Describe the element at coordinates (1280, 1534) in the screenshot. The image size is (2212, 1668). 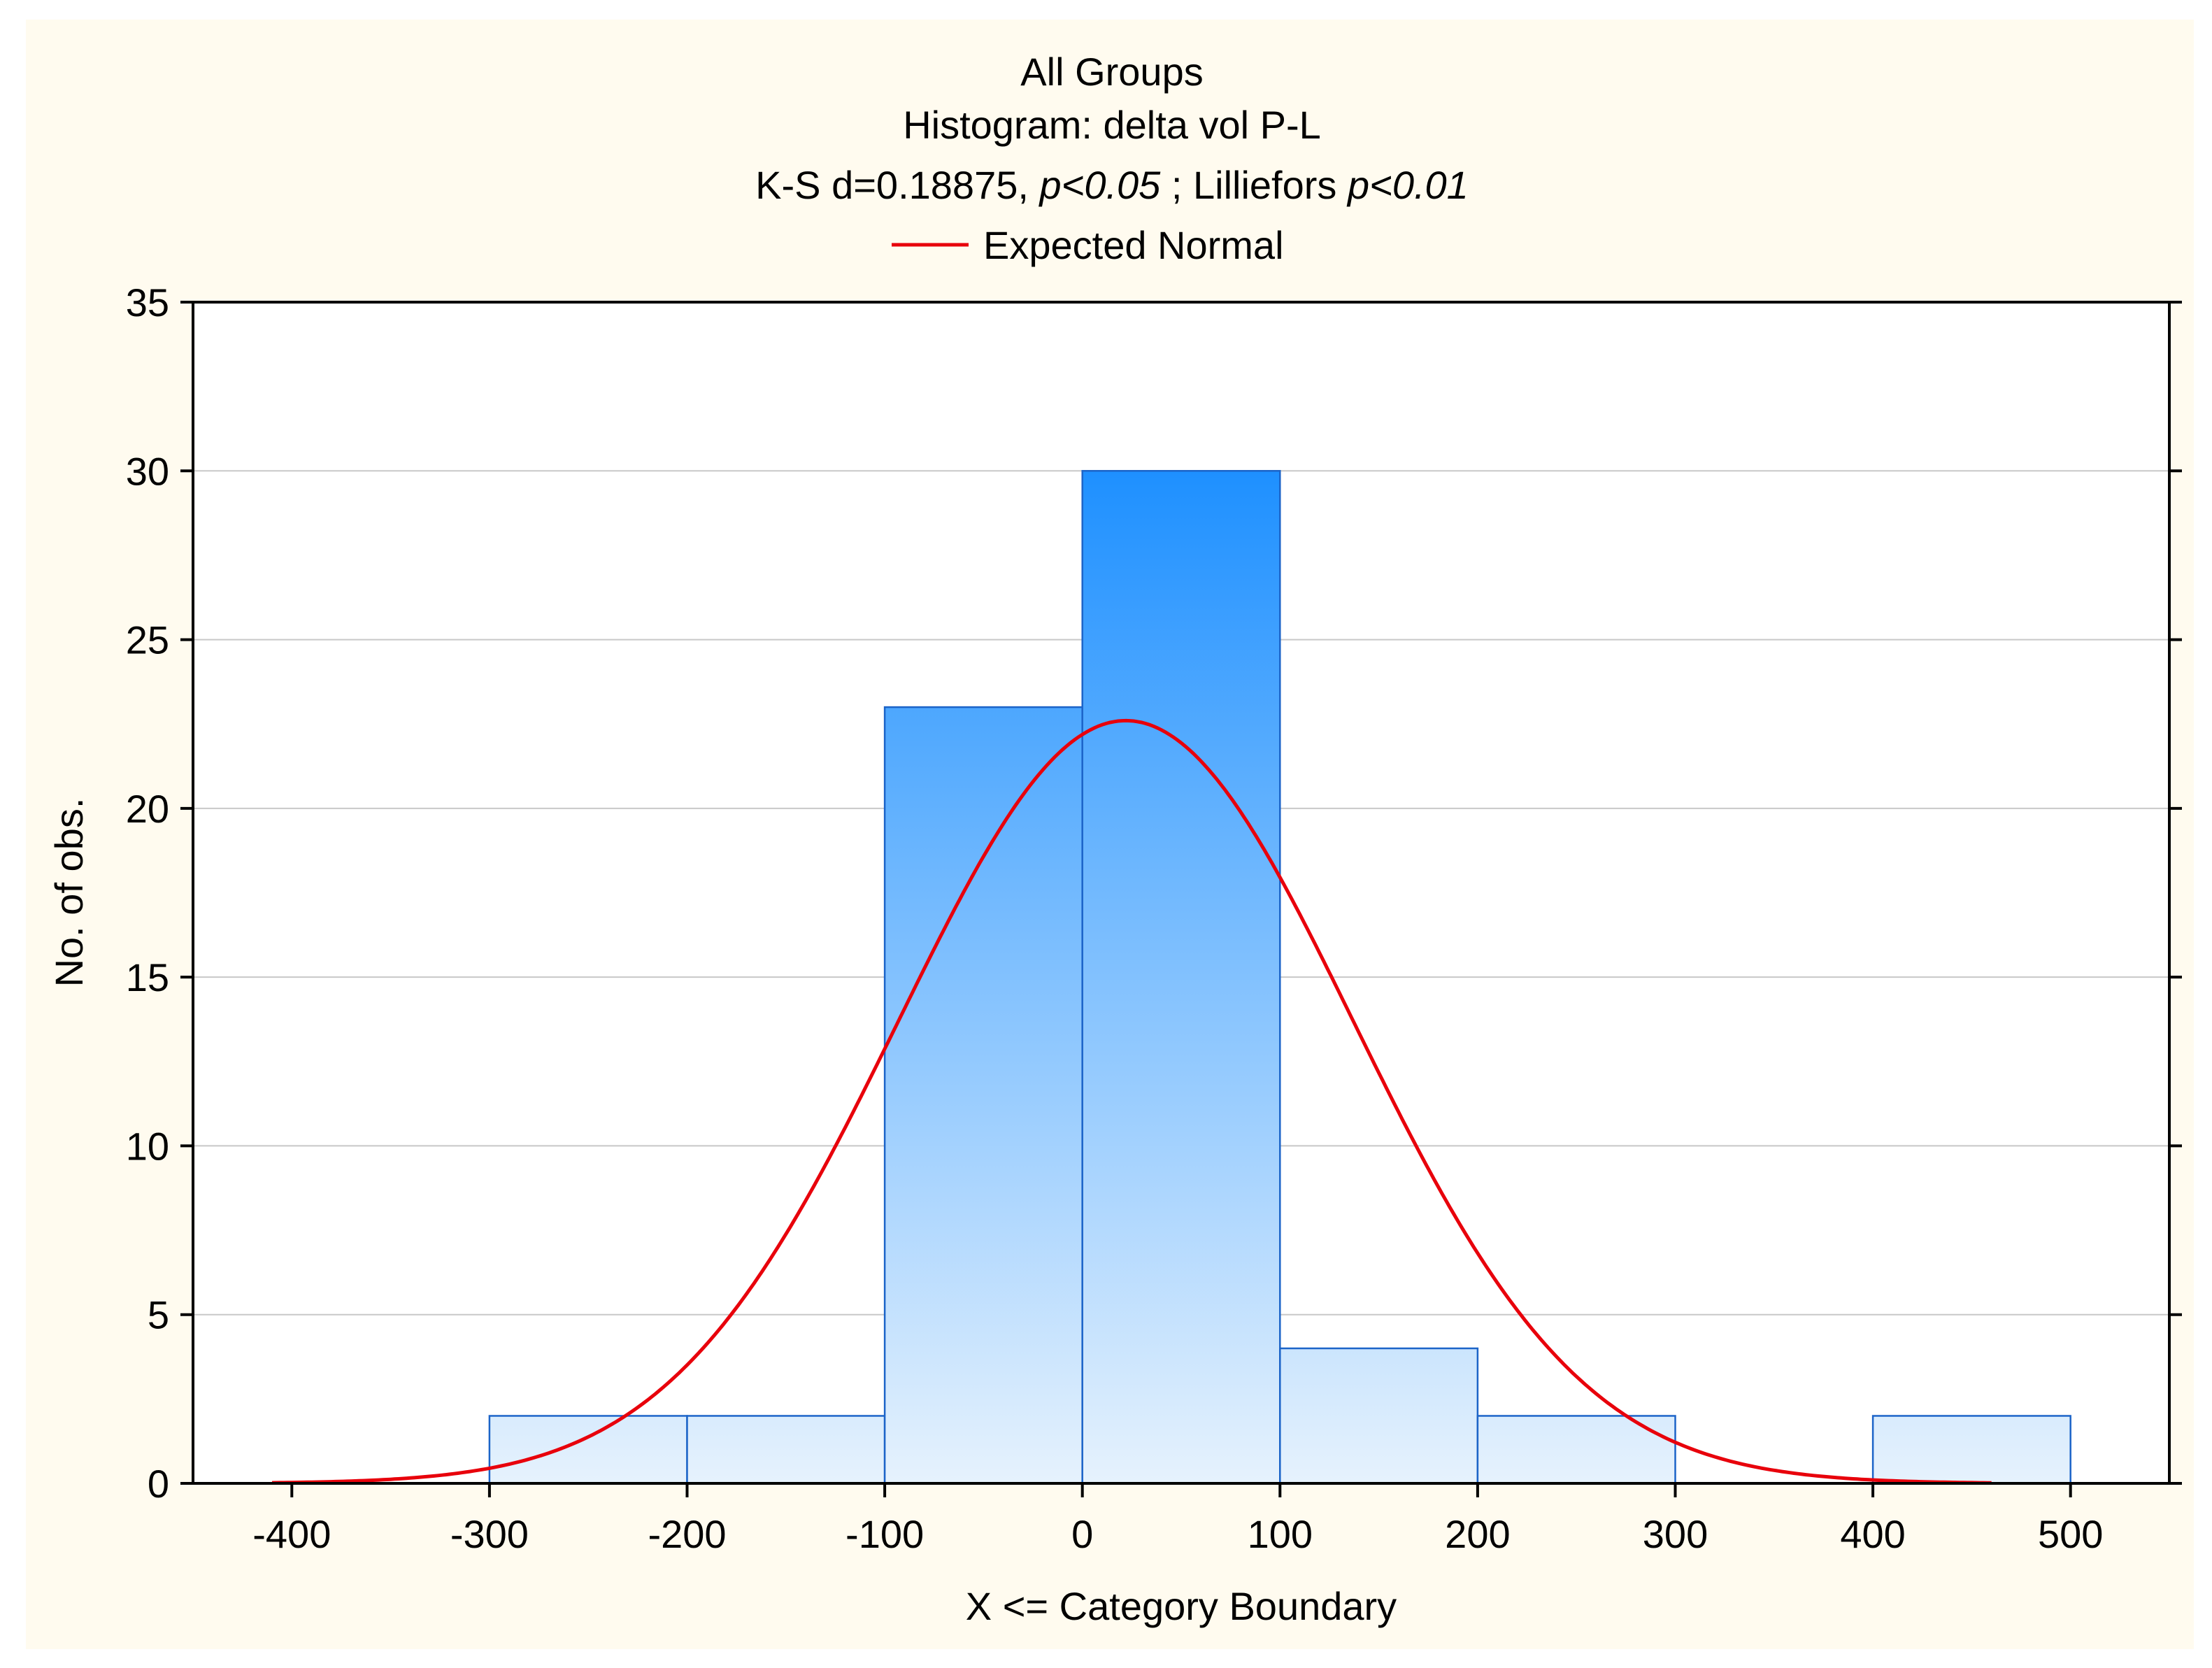
I see `x-tick-label: 100` at that location.